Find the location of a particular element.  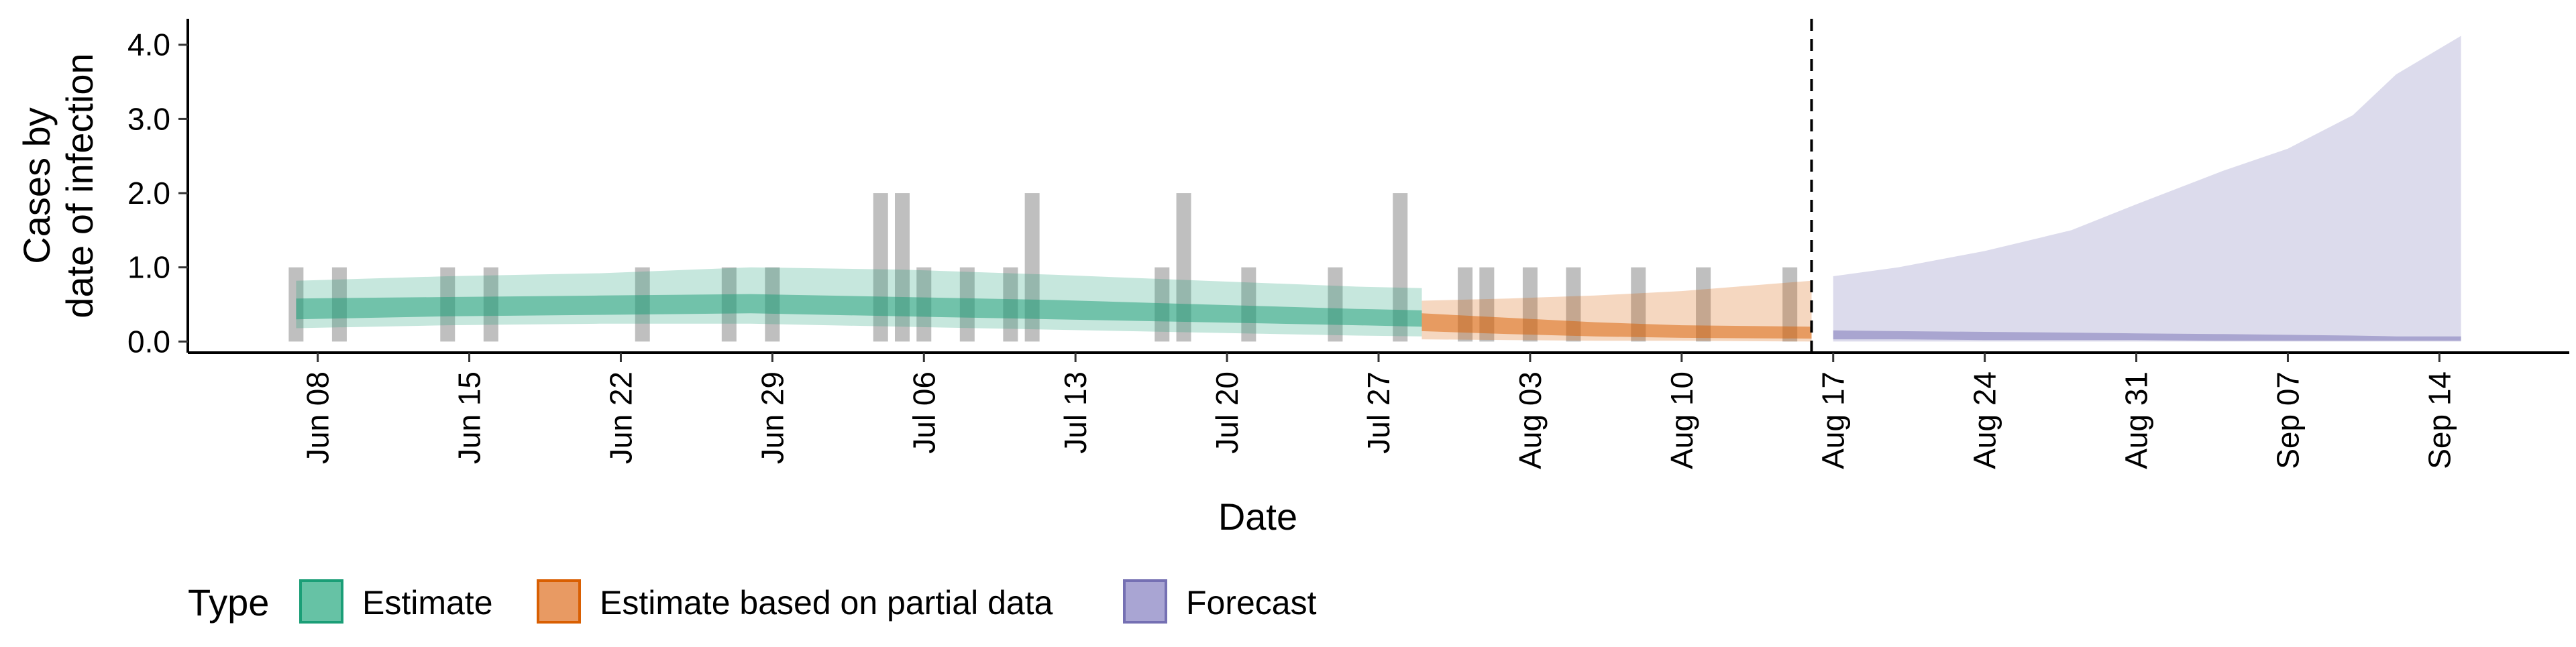

y-axis-ticks: 0.0 1.0 2.0 3.0 4.0 is located at coordinates (157, 193).